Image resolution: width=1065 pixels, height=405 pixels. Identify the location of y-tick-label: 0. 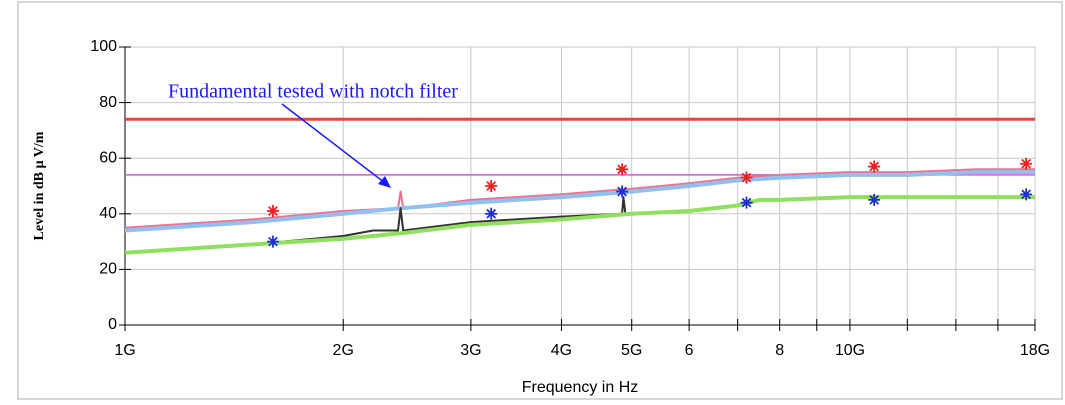
(112, 324).